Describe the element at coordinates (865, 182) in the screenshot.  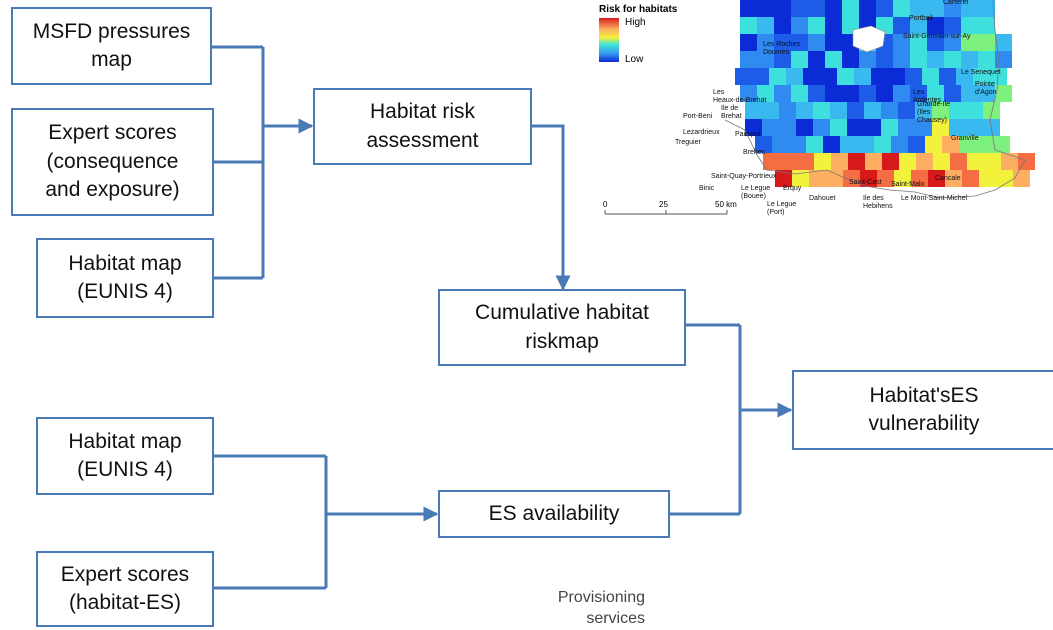
I see `place-label: Saint-Cast` at that location.